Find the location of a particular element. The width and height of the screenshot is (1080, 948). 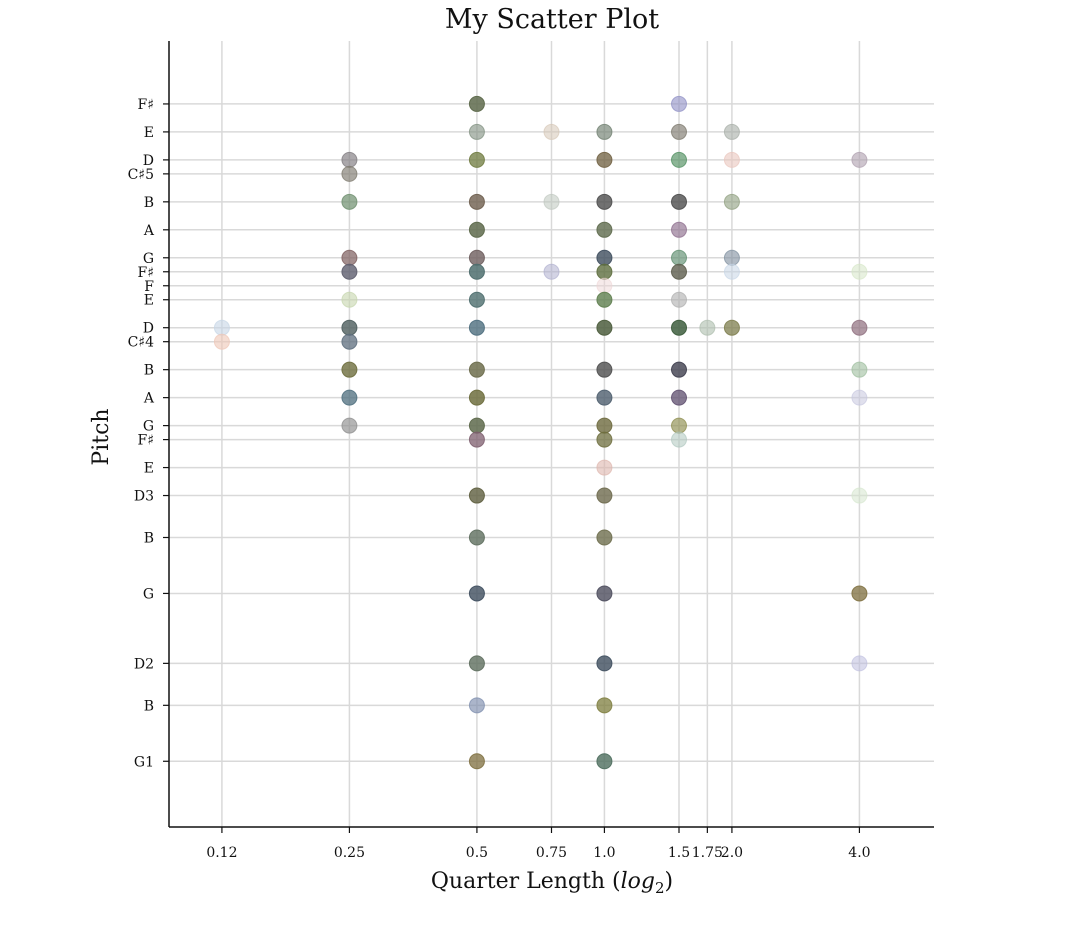

y-tick-label: C♯4 is located at coordinates (141, 343).